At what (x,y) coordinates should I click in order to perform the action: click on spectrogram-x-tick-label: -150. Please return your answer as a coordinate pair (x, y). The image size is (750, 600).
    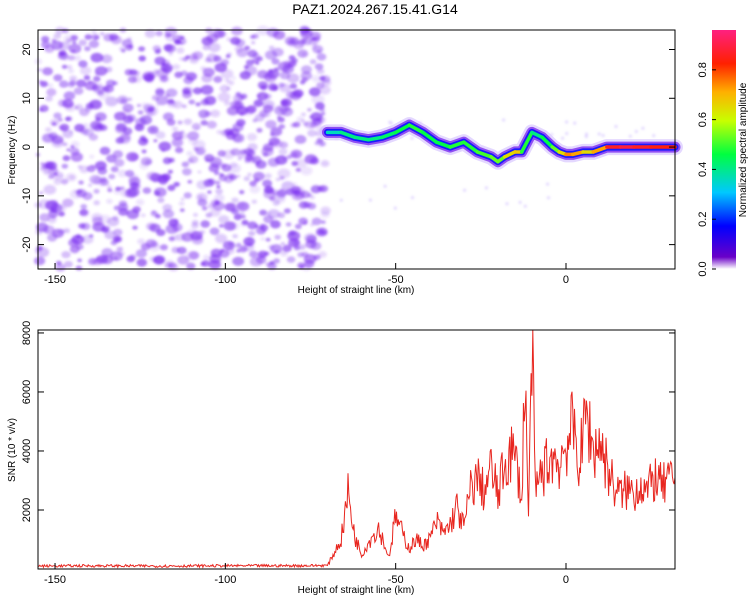
    Looking at the image, I should click on (55, 280).